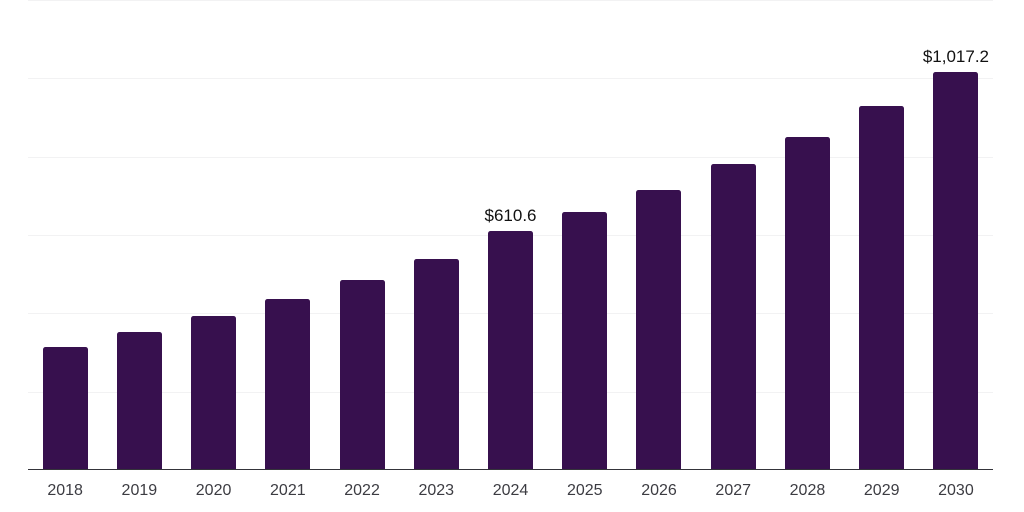 The width and height of the screenshot is (1024, 512). What do you see at coordinates (65, 408) in the screenshot?
I see `bar-2018` at bounding box center [65, 408].